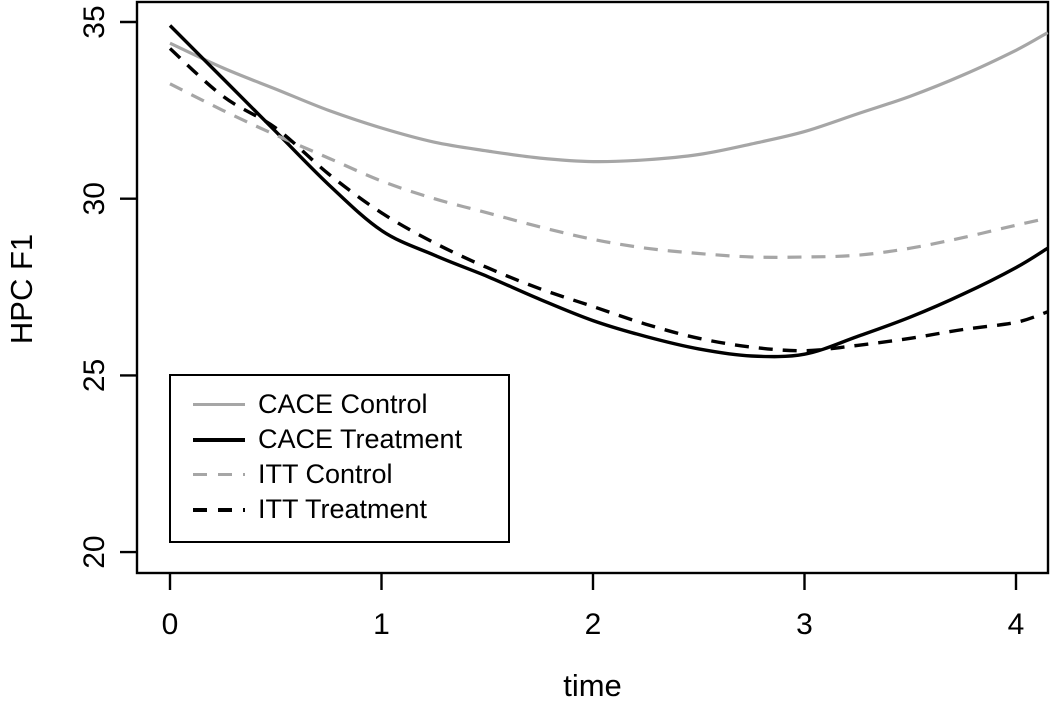  Describe the element at coordinates (343, 509) in the screenshot. I see `legend-label: ITT Treatment` at that location.